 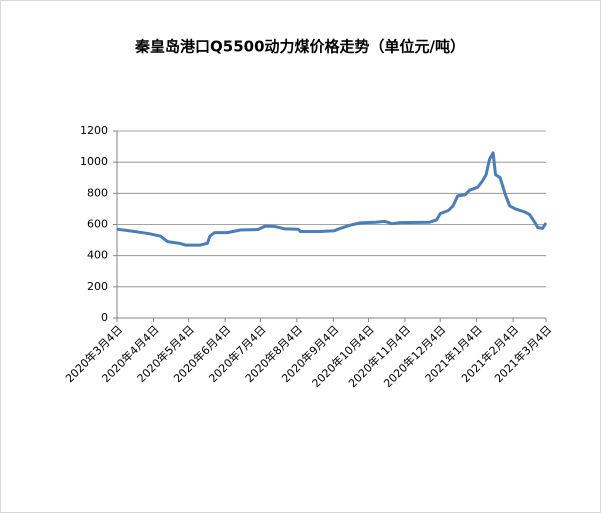 What do you see at coordinates (104, 317) in the screenshot?
I see `y-tick-label: 0` at bounding box center [104, 317].